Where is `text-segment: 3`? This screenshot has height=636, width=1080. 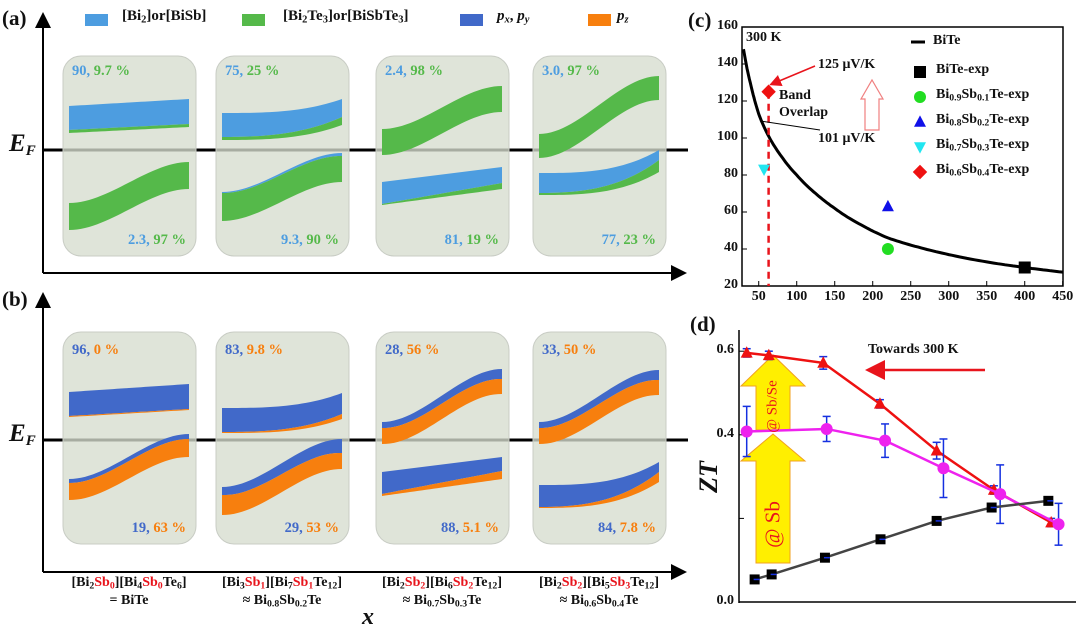 text-segment: 3 is located at coordinates (401, 20).